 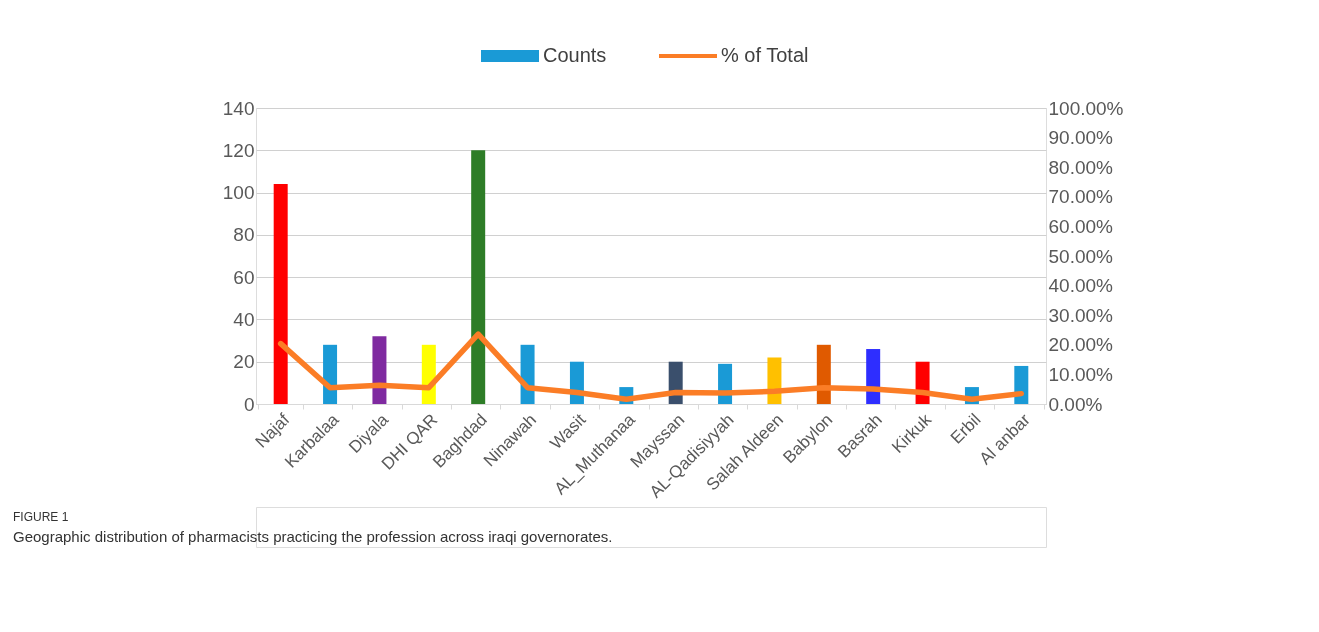 I want to click on y-tick-label: 120, so click(x=238, y=150).